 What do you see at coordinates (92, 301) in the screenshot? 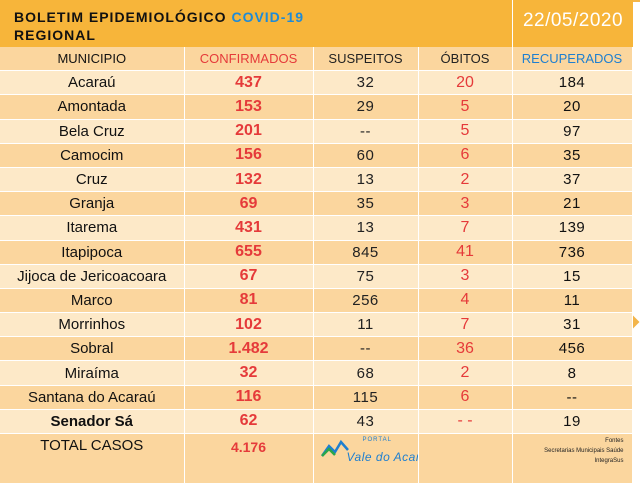
I see `municipio-cell: Marco` at bounding box center [92, 301].